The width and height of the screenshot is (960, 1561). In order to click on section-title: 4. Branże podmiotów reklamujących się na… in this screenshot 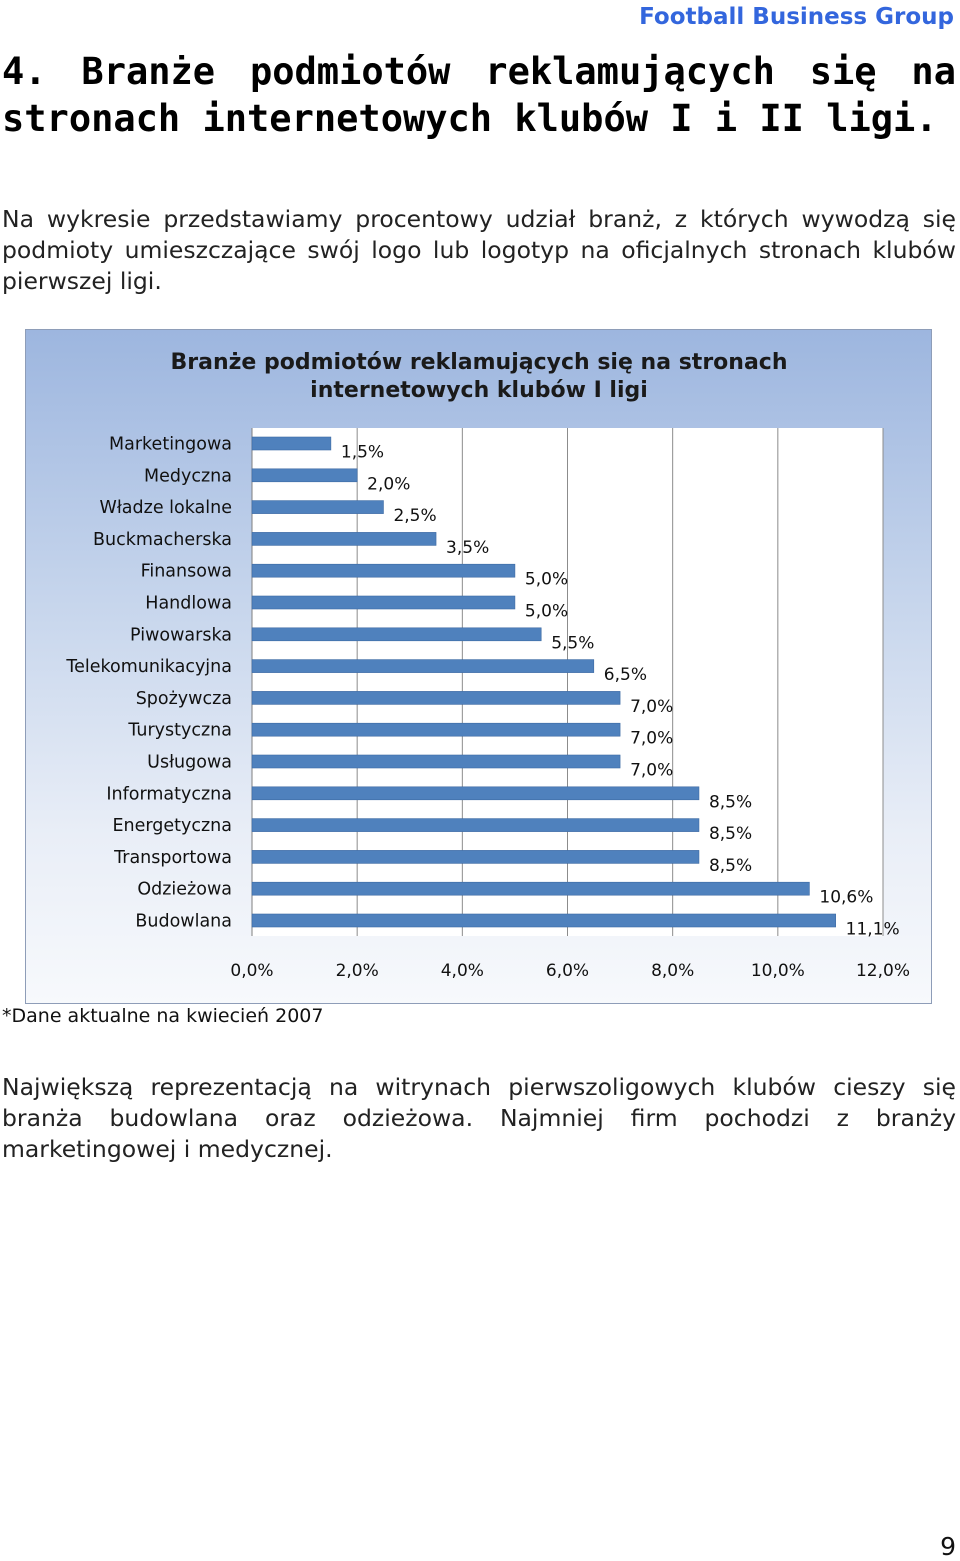, I will do `click(479, 95)`.